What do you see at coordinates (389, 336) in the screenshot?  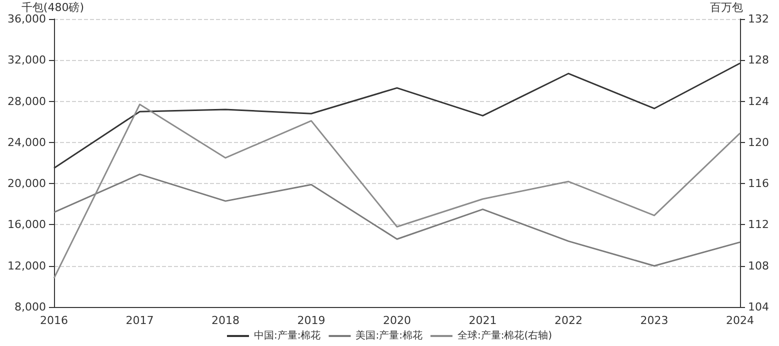 I see `legend-label: 美国:产量:棉花` at bounding box center [389, 336].